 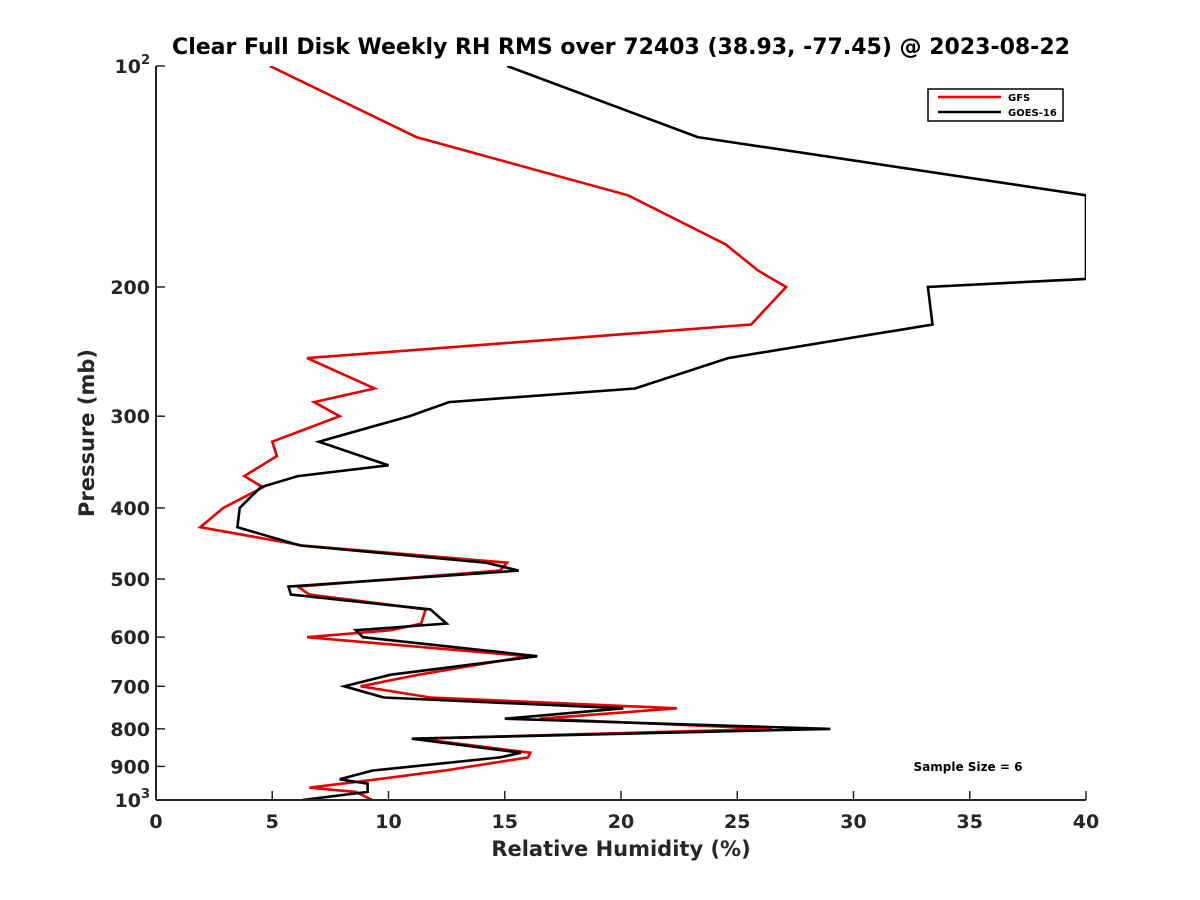 I want to click on y-axis-title: Pressure (mb), so click(x=87, y=433).